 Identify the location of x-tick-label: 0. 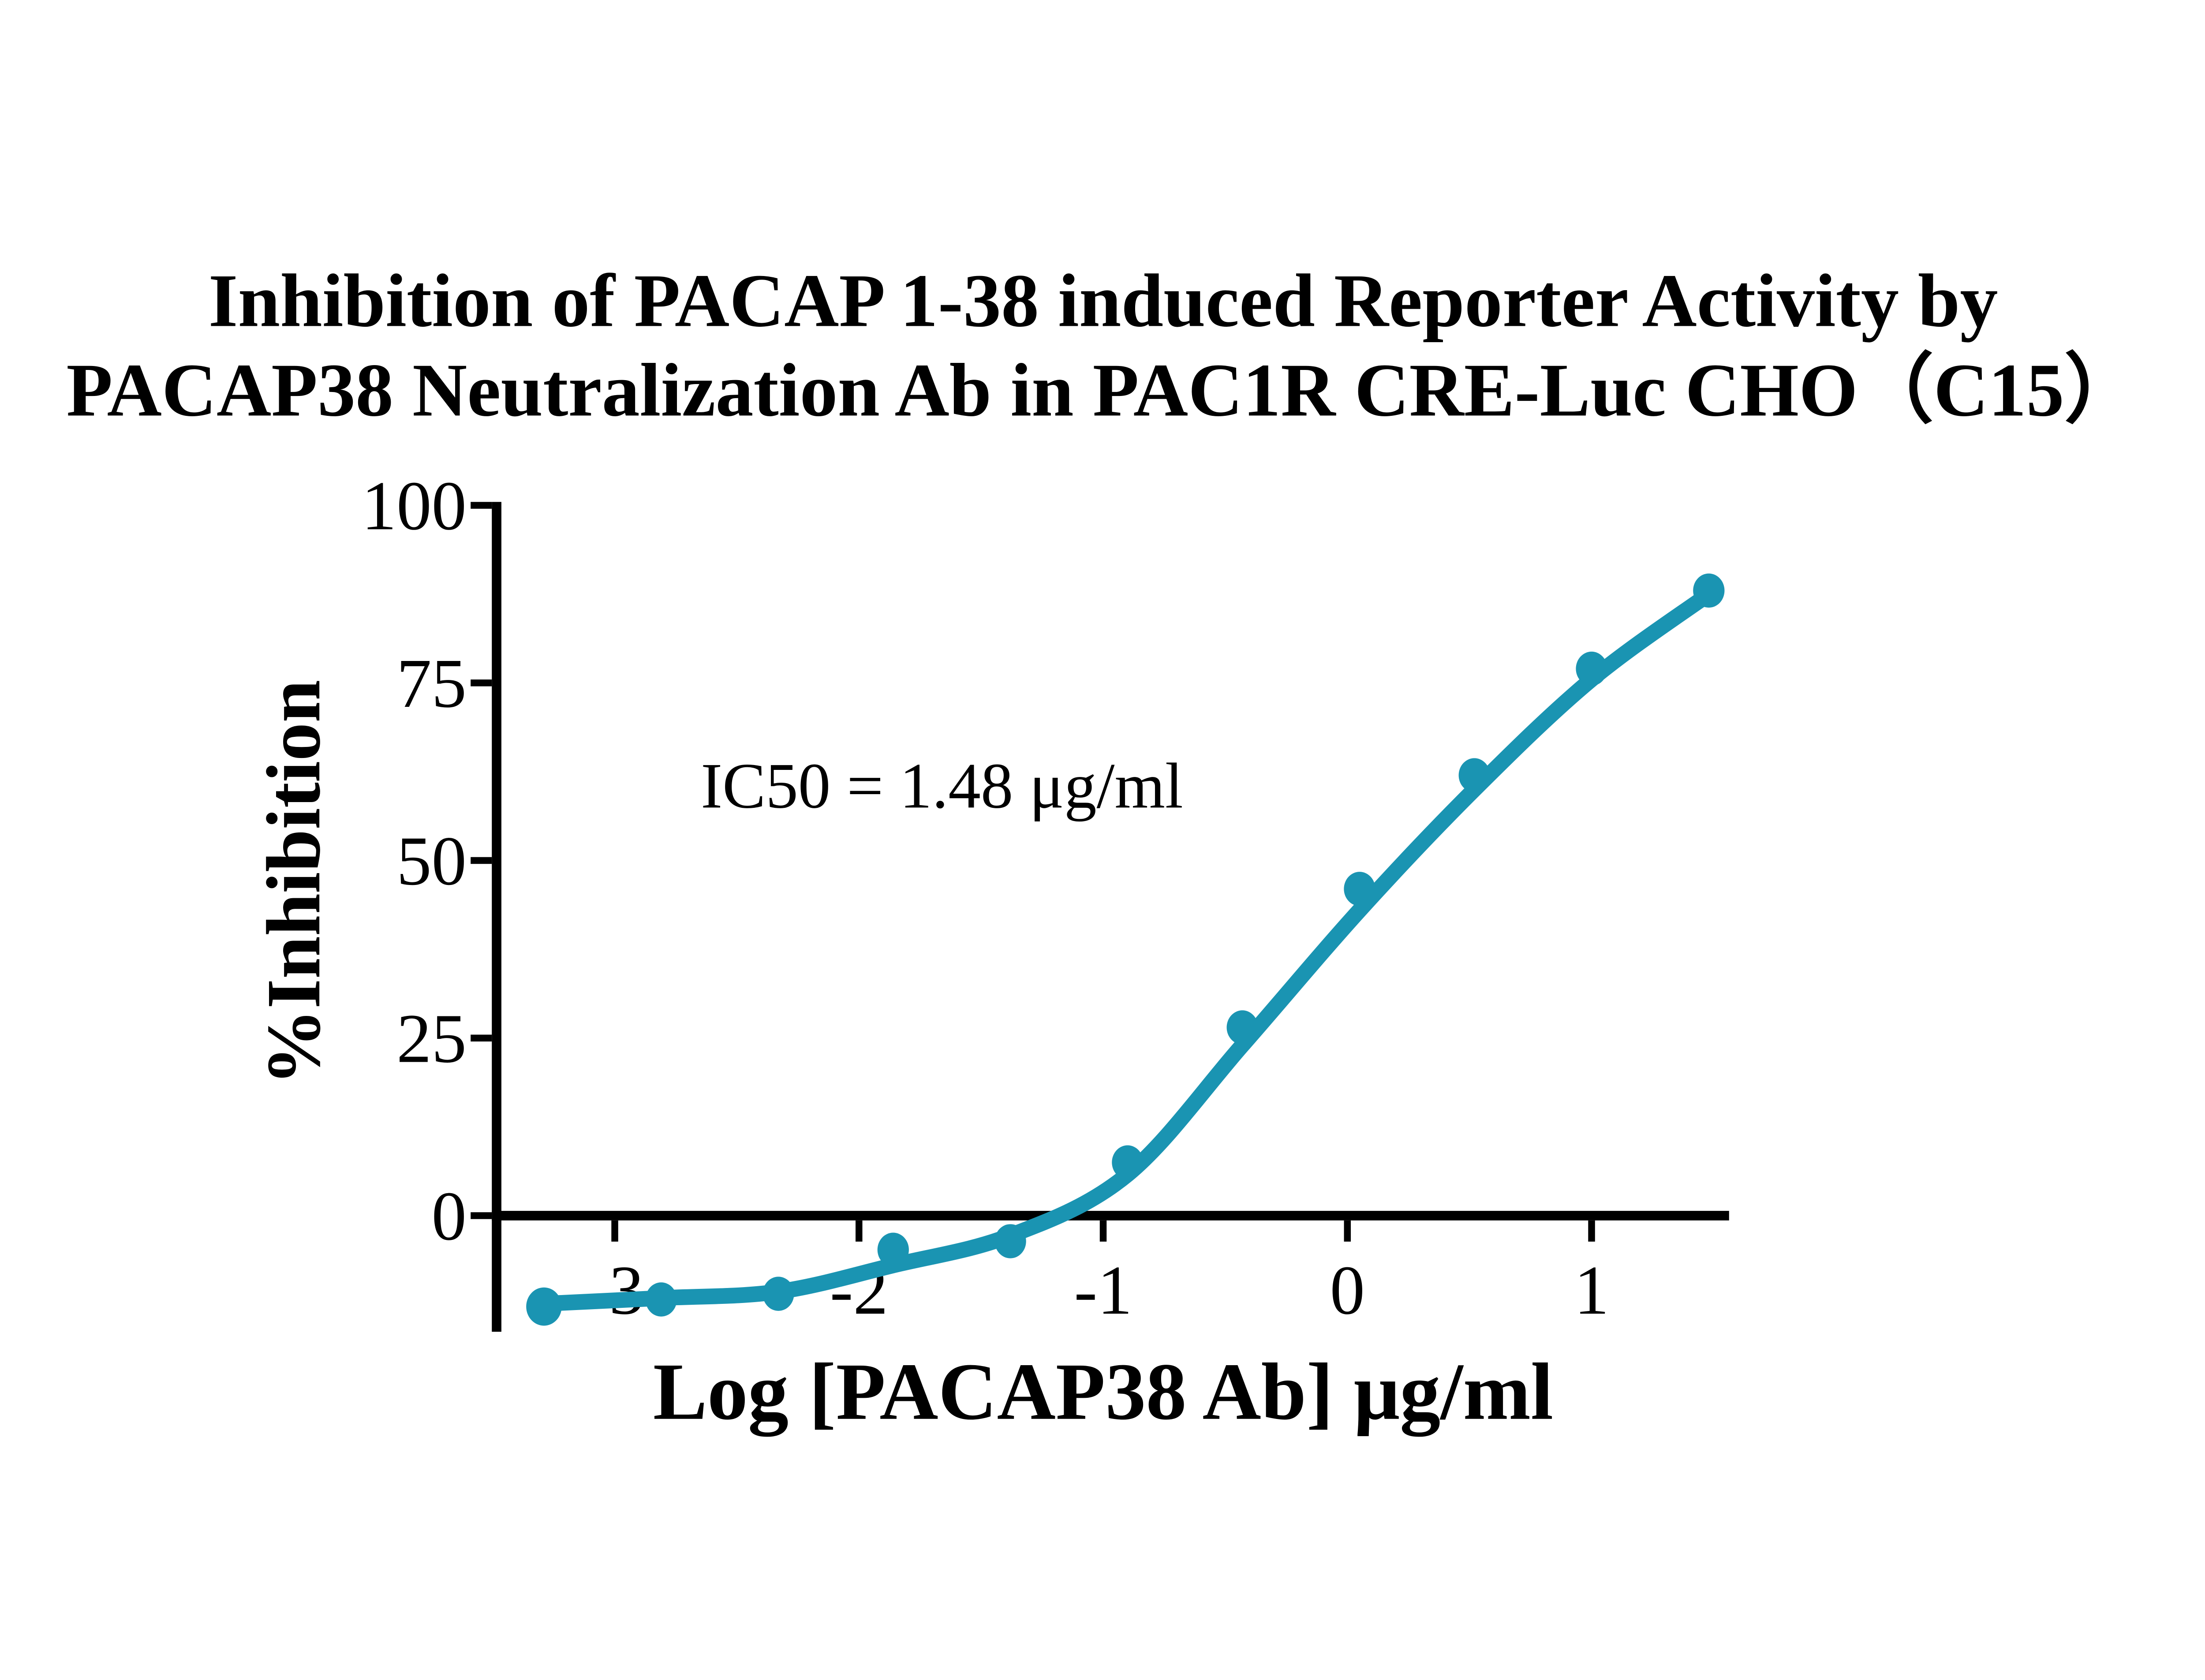
(1347, 1290).